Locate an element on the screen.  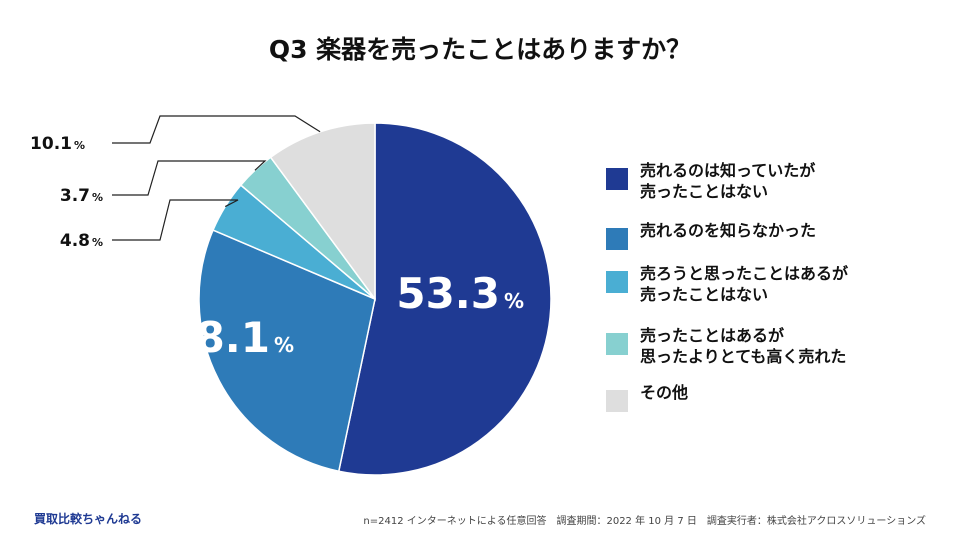
legend-item: その他 is located at coordinates (647, 397).